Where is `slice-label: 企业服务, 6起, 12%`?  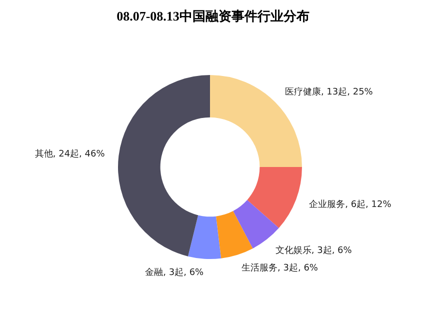
slice-label: 企业服务, 6起, 12% is located at coordinates (350, 204).